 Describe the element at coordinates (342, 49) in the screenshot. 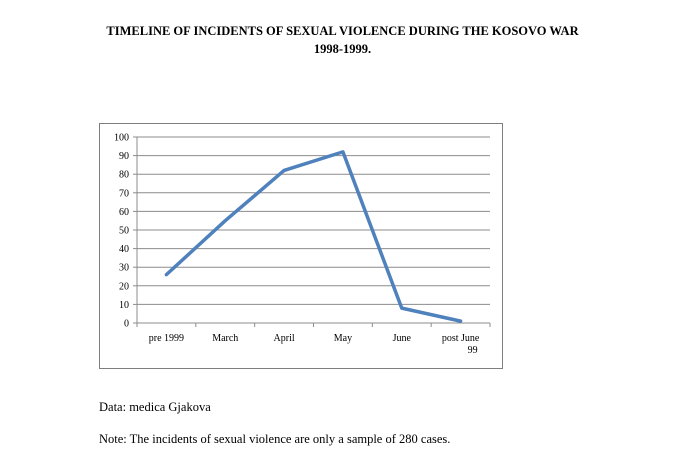

I see `title-line-2: 1998-1999.` at that location.